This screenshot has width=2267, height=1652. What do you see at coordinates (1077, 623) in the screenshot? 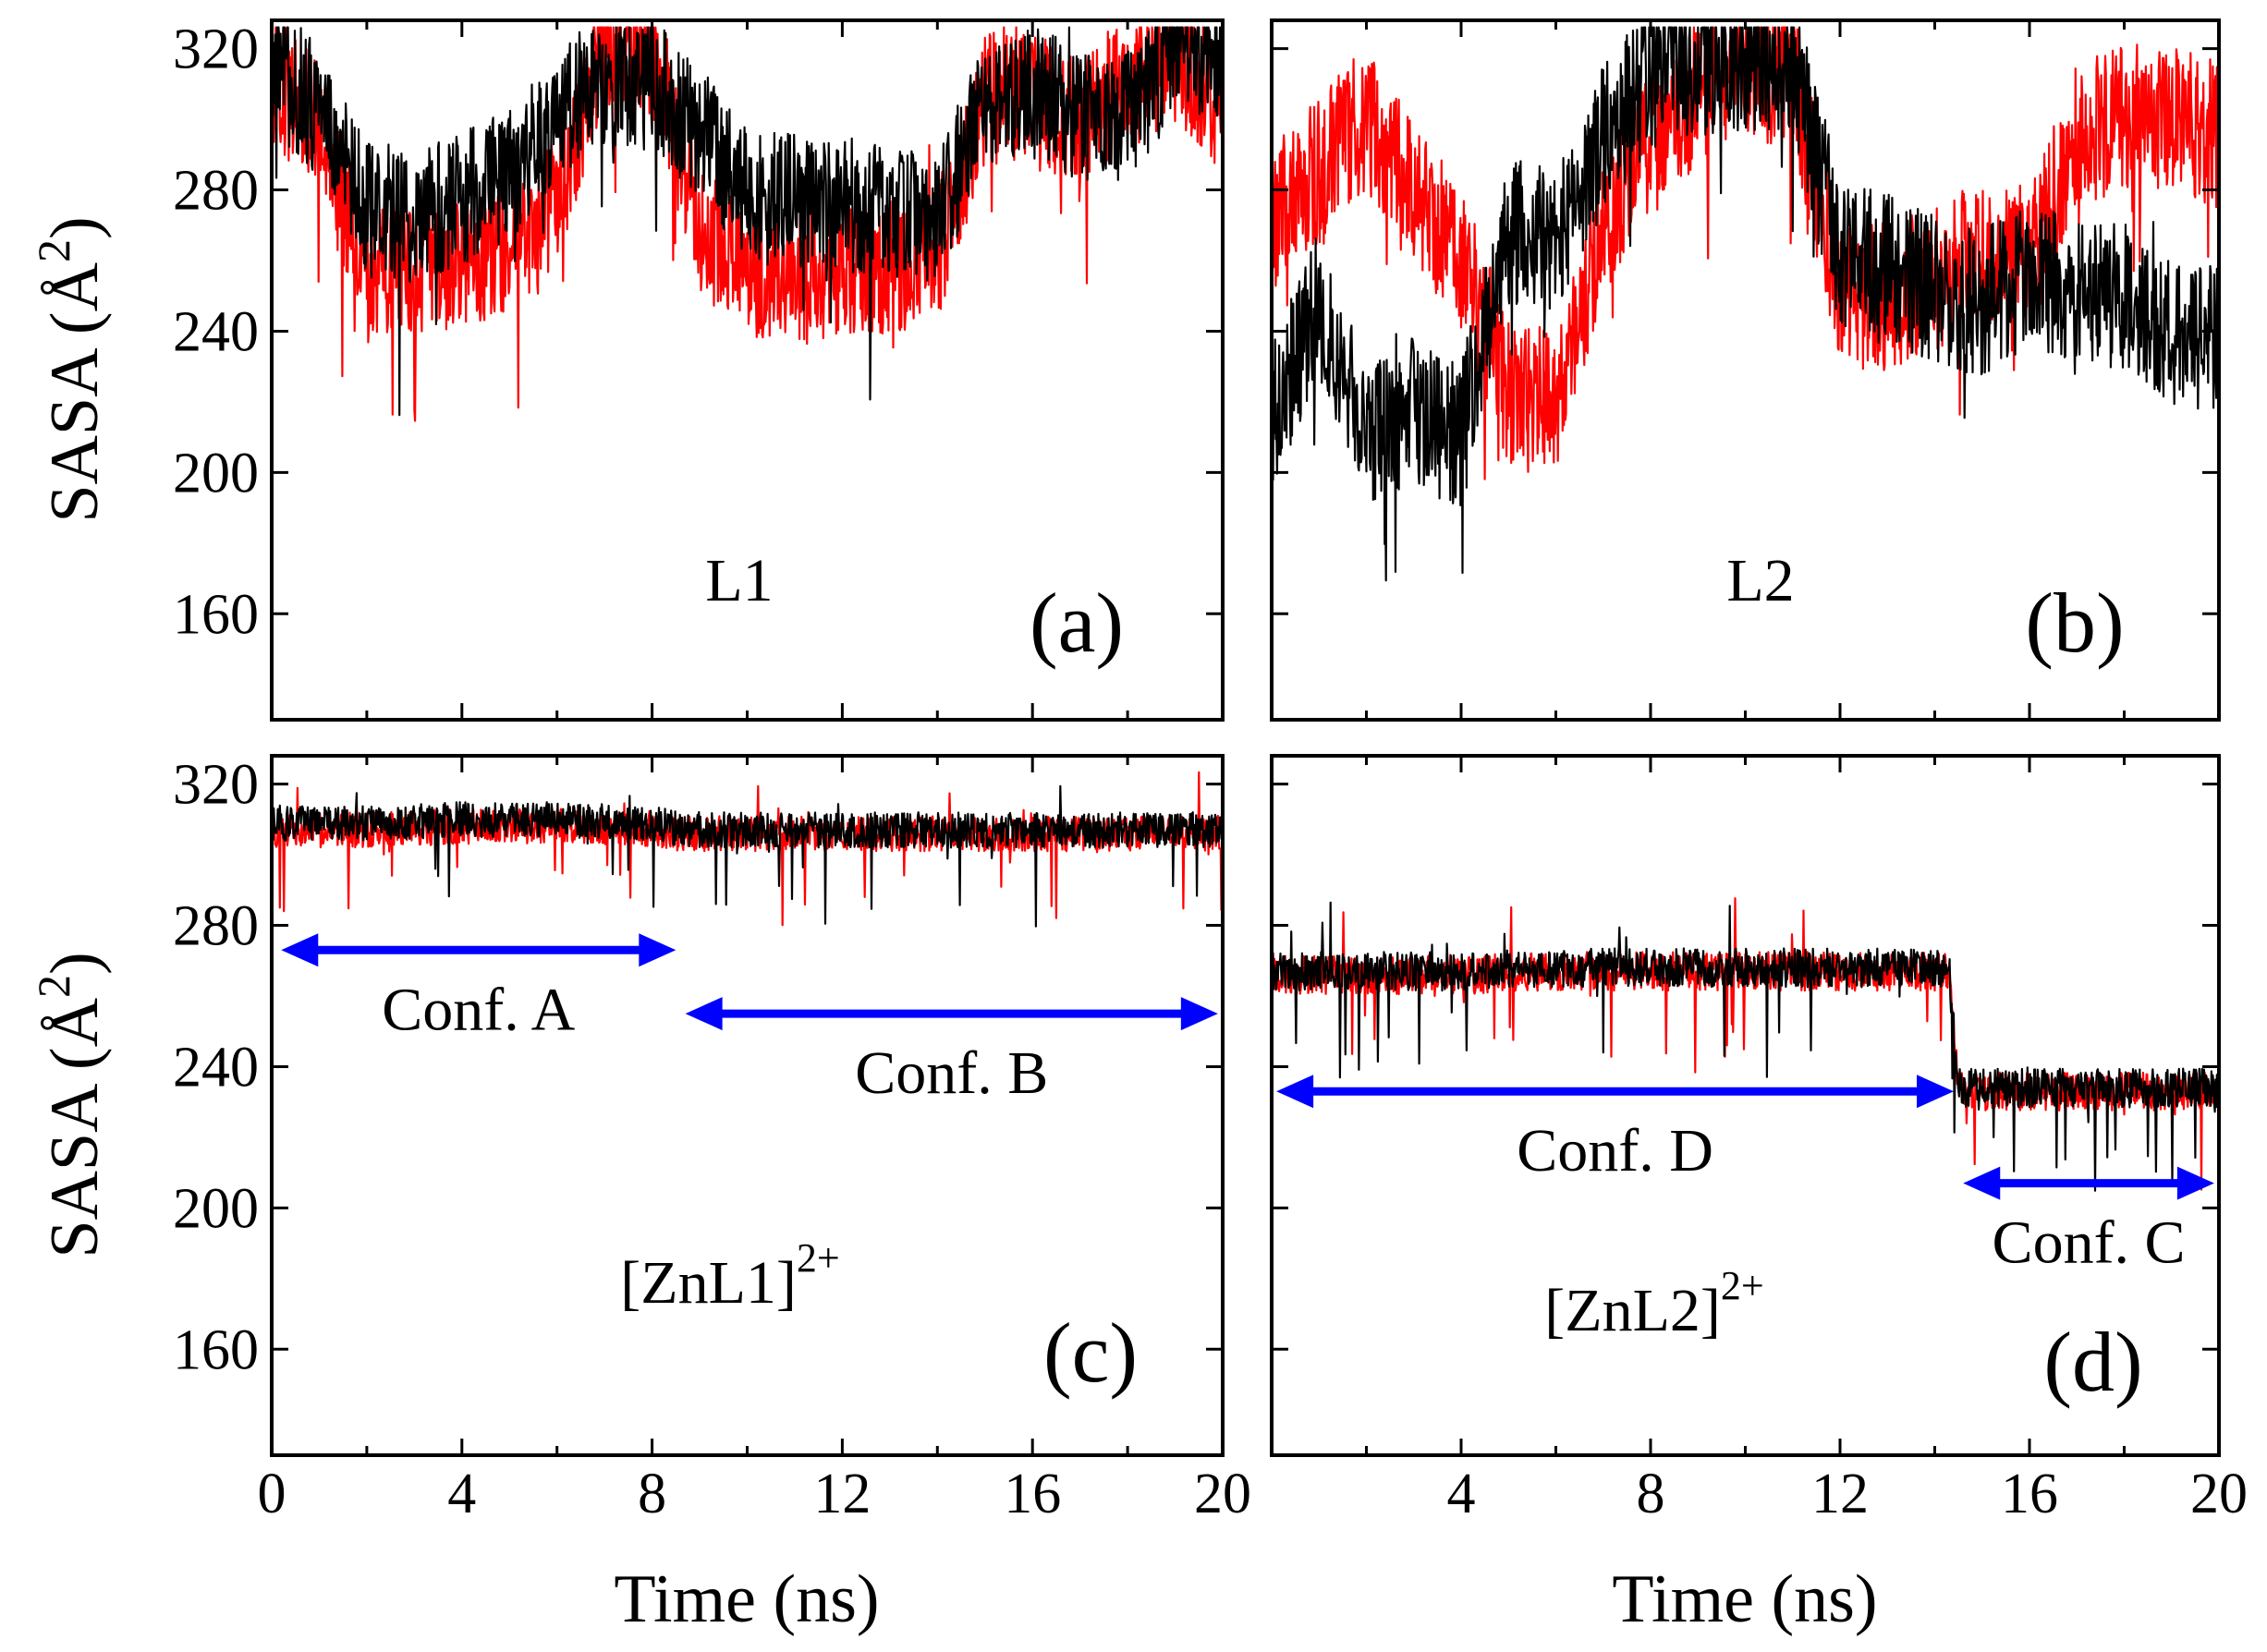
I see `panel-a-label: (a)` at bounding box center [1077, 623].